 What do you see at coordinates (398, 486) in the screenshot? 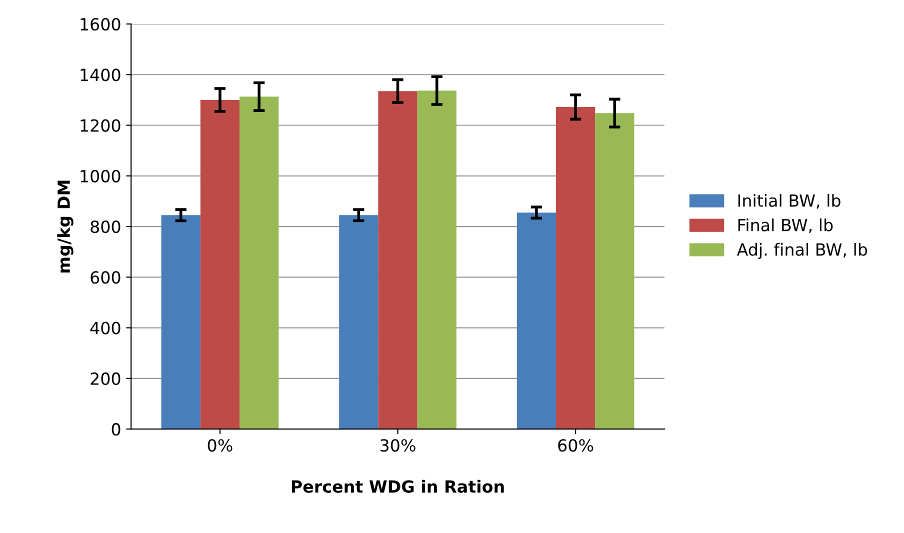
I see `x-axis-title: Percent WDG in Ration` at bounding box center [398, 486].